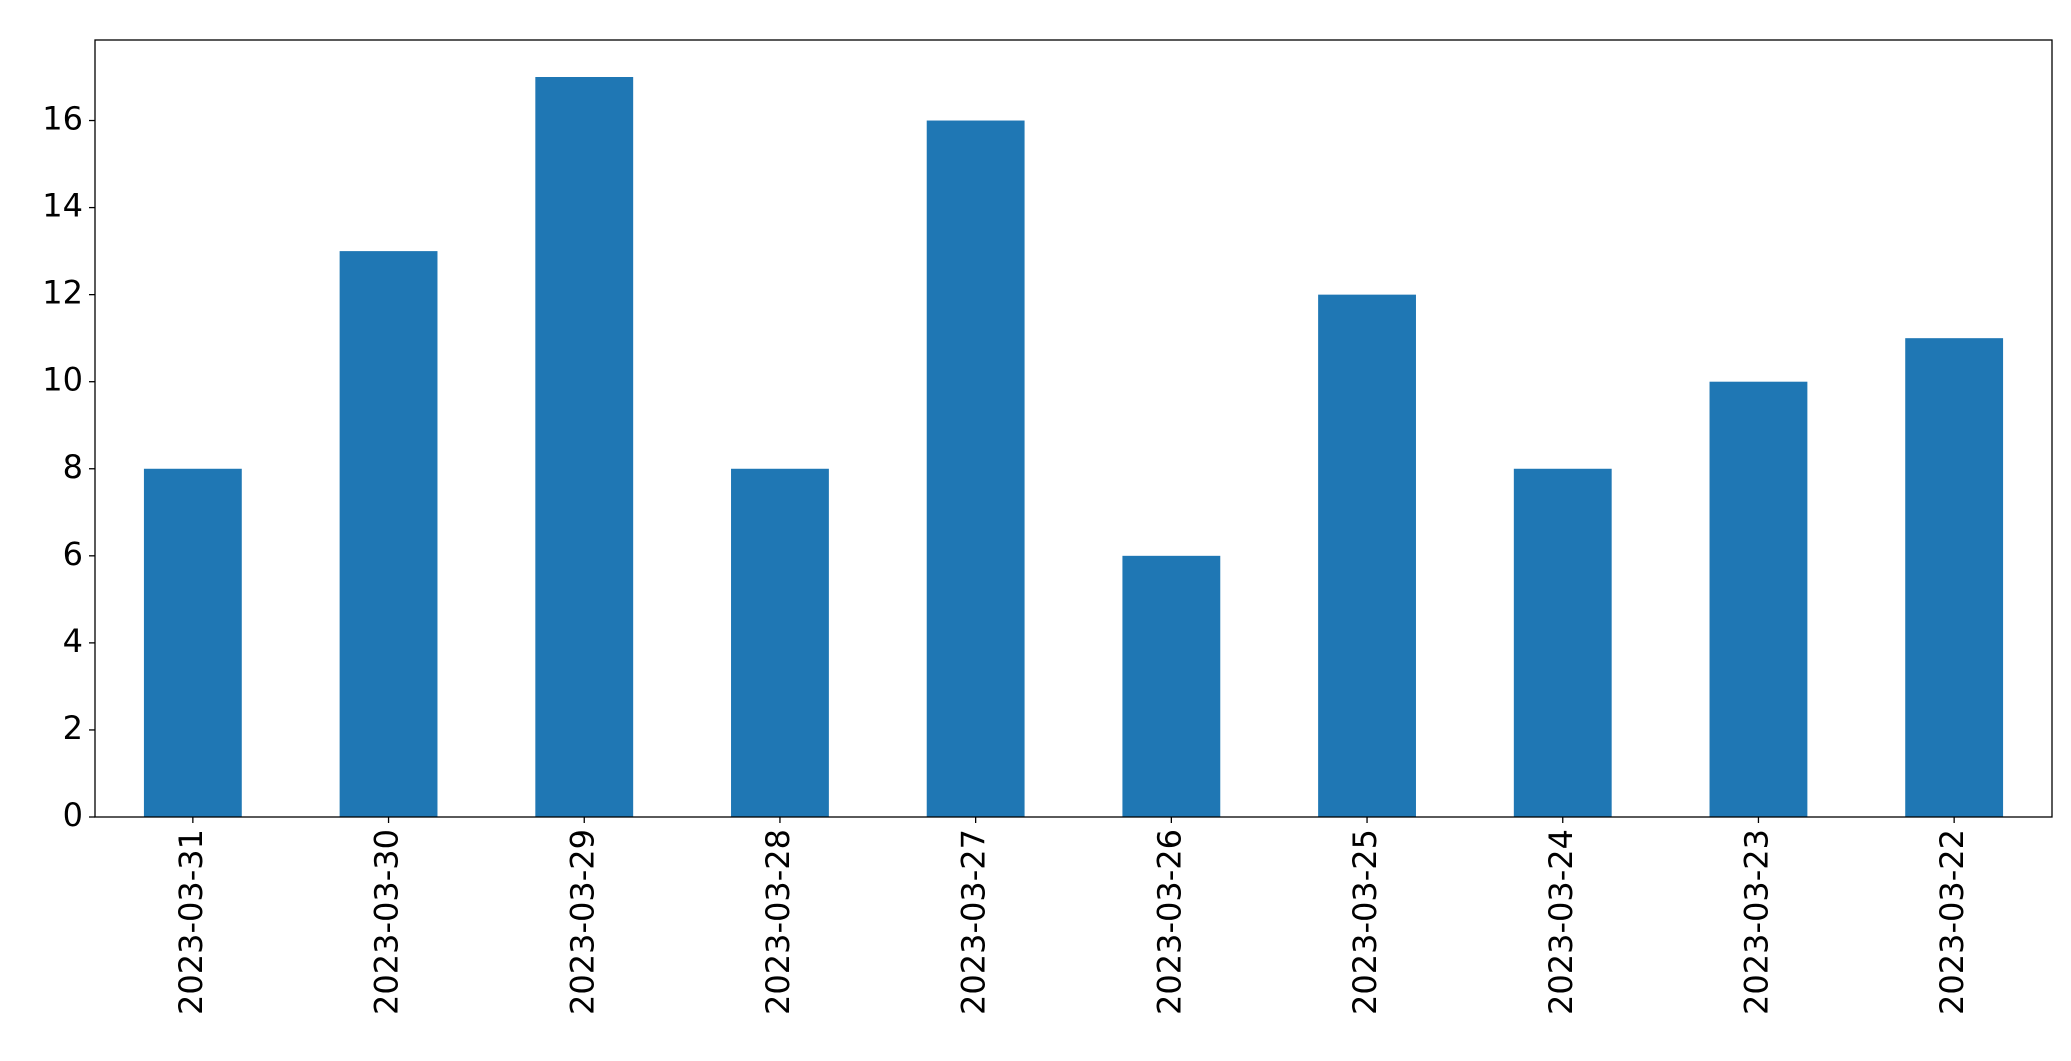  What do you see at coordinates (62, 119) in the screenshot?
I see `y-tick-label: 16` at bounding box center [62, 119].